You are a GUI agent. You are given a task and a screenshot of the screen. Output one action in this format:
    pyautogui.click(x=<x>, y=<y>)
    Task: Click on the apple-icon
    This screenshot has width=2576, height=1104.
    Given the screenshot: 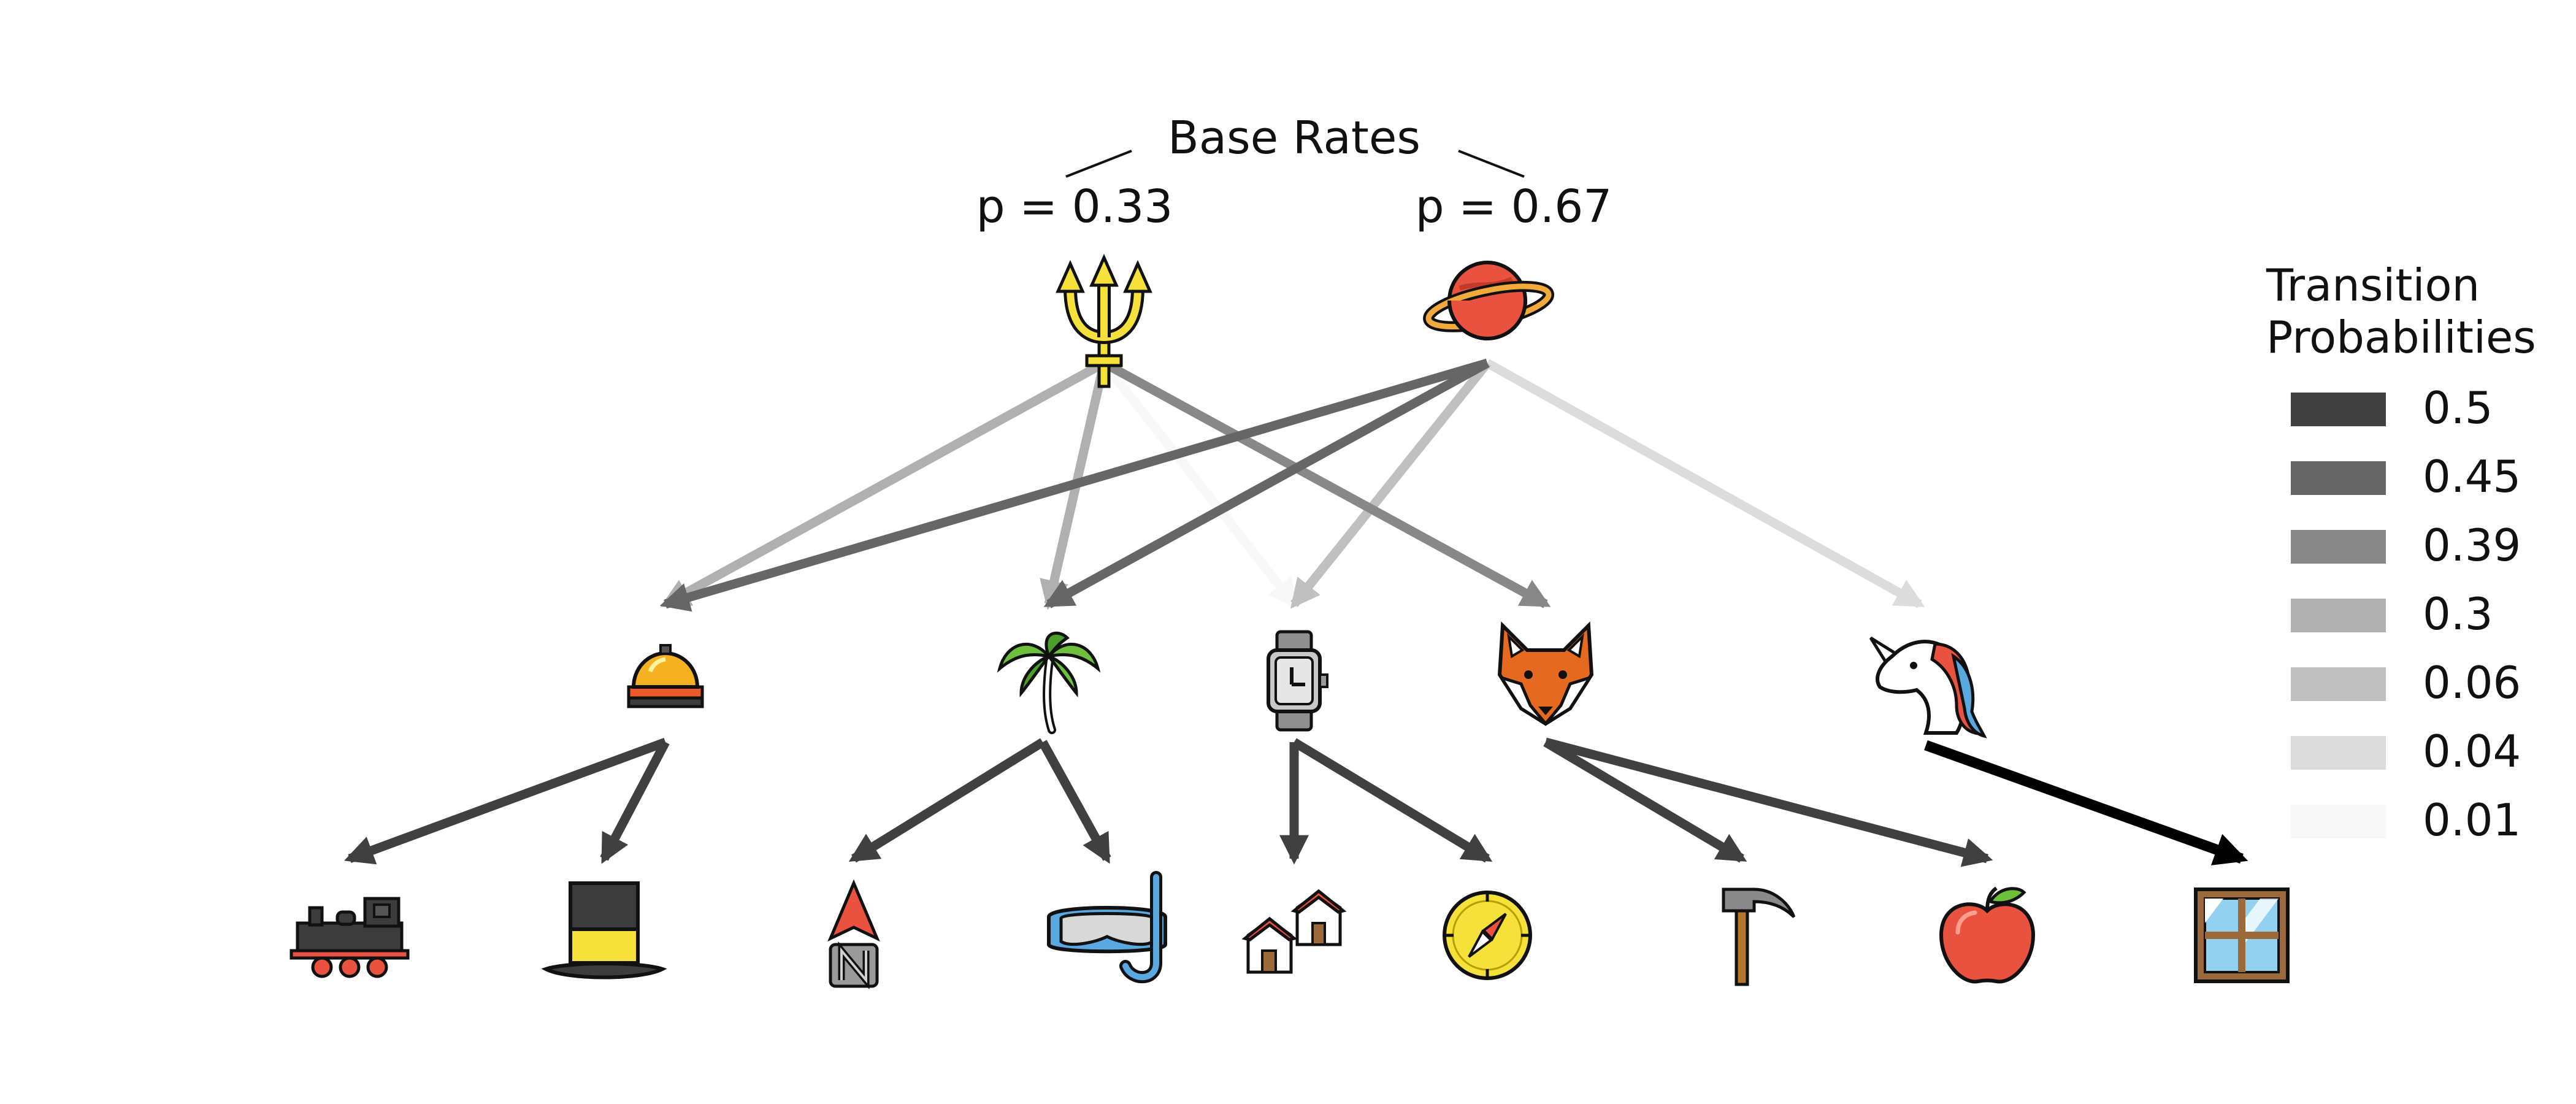 What is the action you would take?
    pyautogui.click(x=1987, y=935)
    